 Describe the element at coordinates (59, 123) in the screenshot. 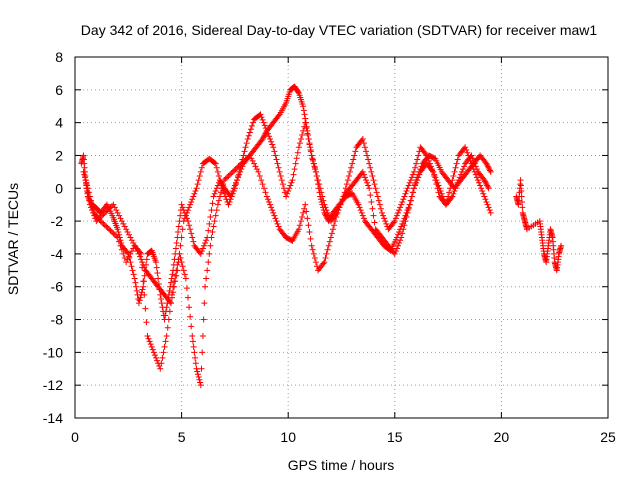

I see `y-tick-label: 4` at that location.